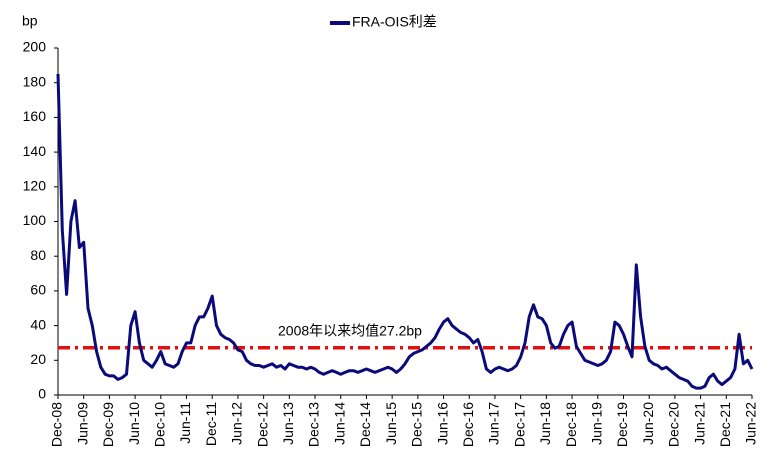 The width and height of the screenshot is (774, 467). I want to click on y-tick-label: 180, so click(35, 81).